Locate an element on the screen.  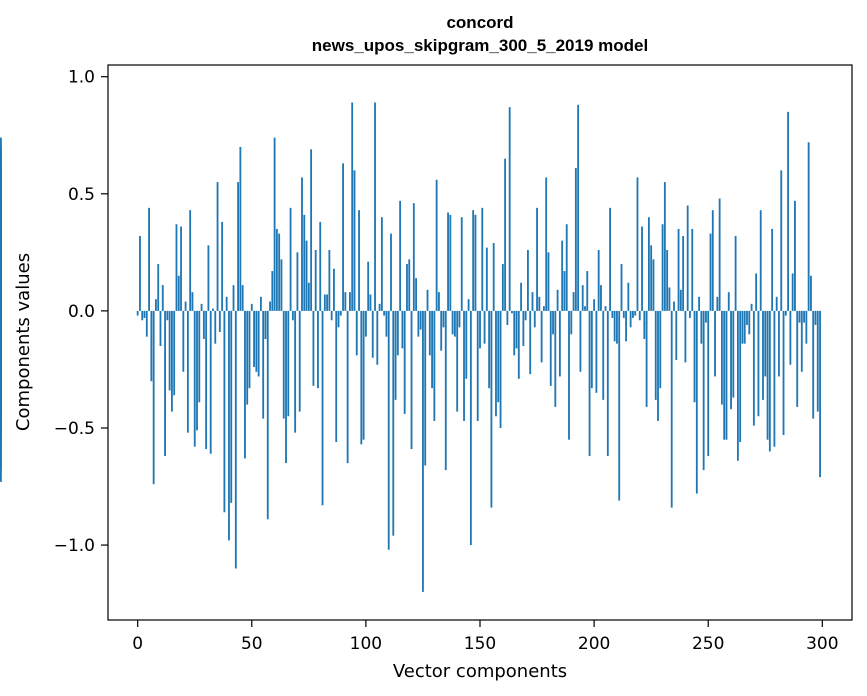
y-tick-label: 0.5 is located at coordinates (81, 195).